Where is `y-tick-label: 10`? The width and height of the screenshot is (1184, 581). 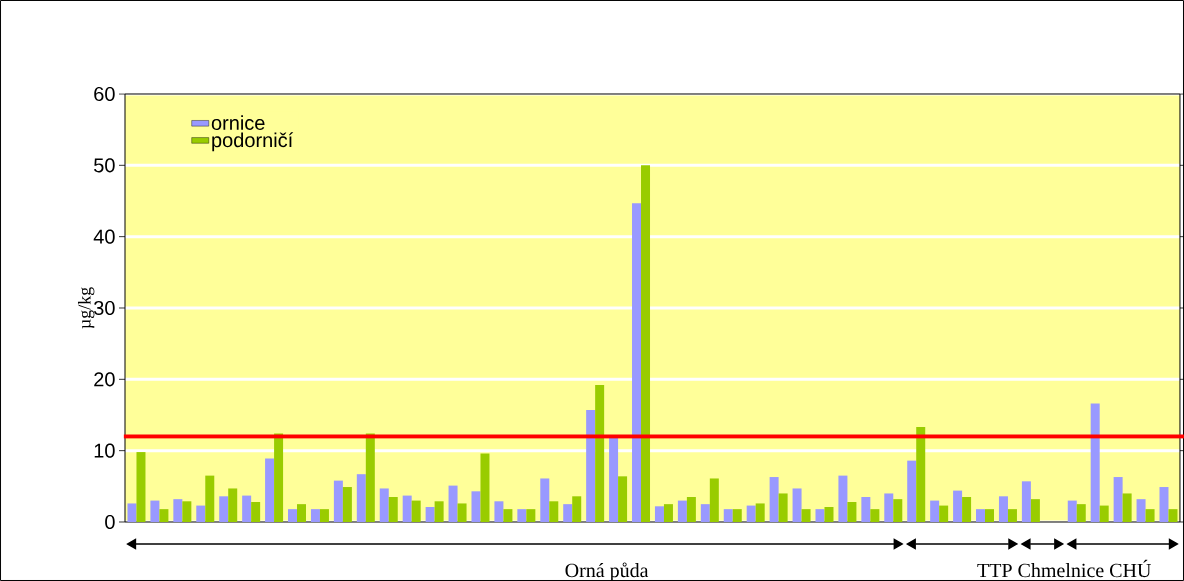 y-tick-label: 10 is located at coordinates (104, 450).